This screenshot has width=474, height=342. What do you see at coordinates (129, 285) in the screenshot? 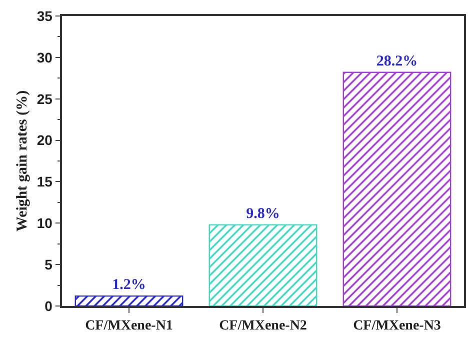
I see `data-label: 1.2%` at bounding box center [129, 285].